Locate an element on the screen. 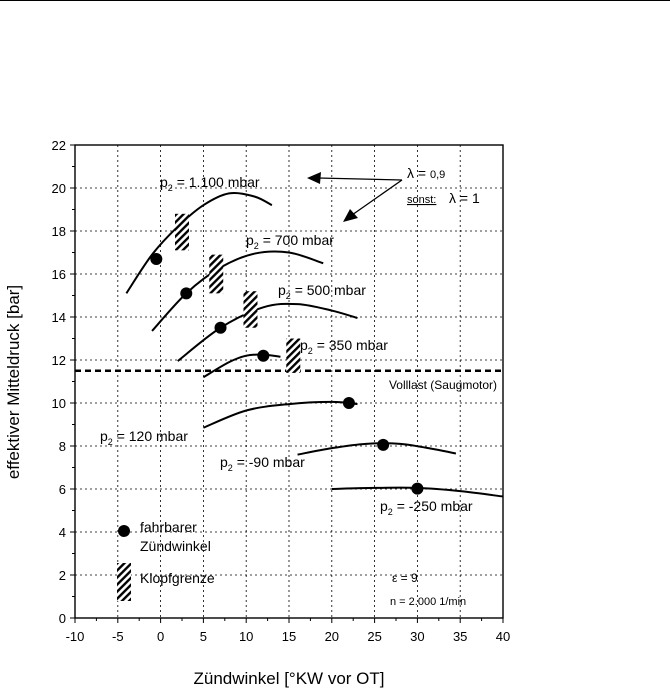  lambda-label: λ = 0,9 is located at coordinates (426, 173).